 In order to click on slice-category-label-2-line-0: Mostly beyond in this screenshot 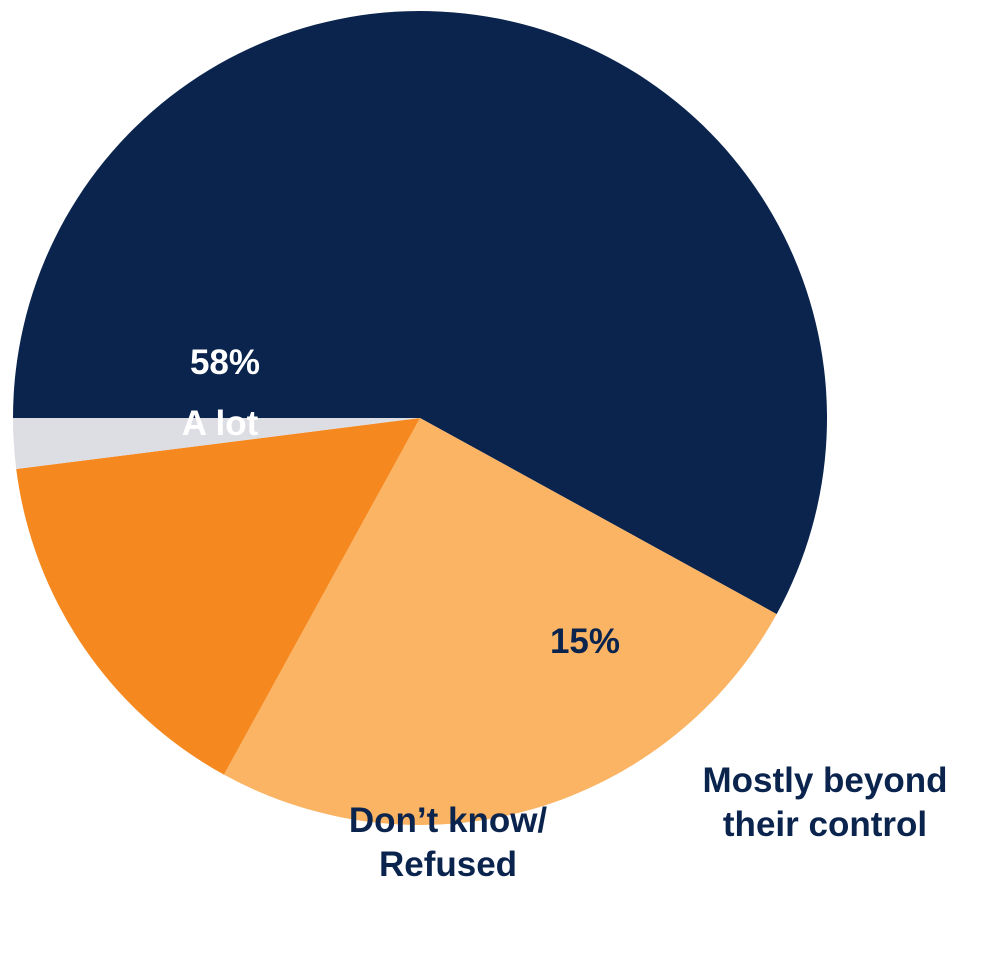, I will do `click(824, 780)`.